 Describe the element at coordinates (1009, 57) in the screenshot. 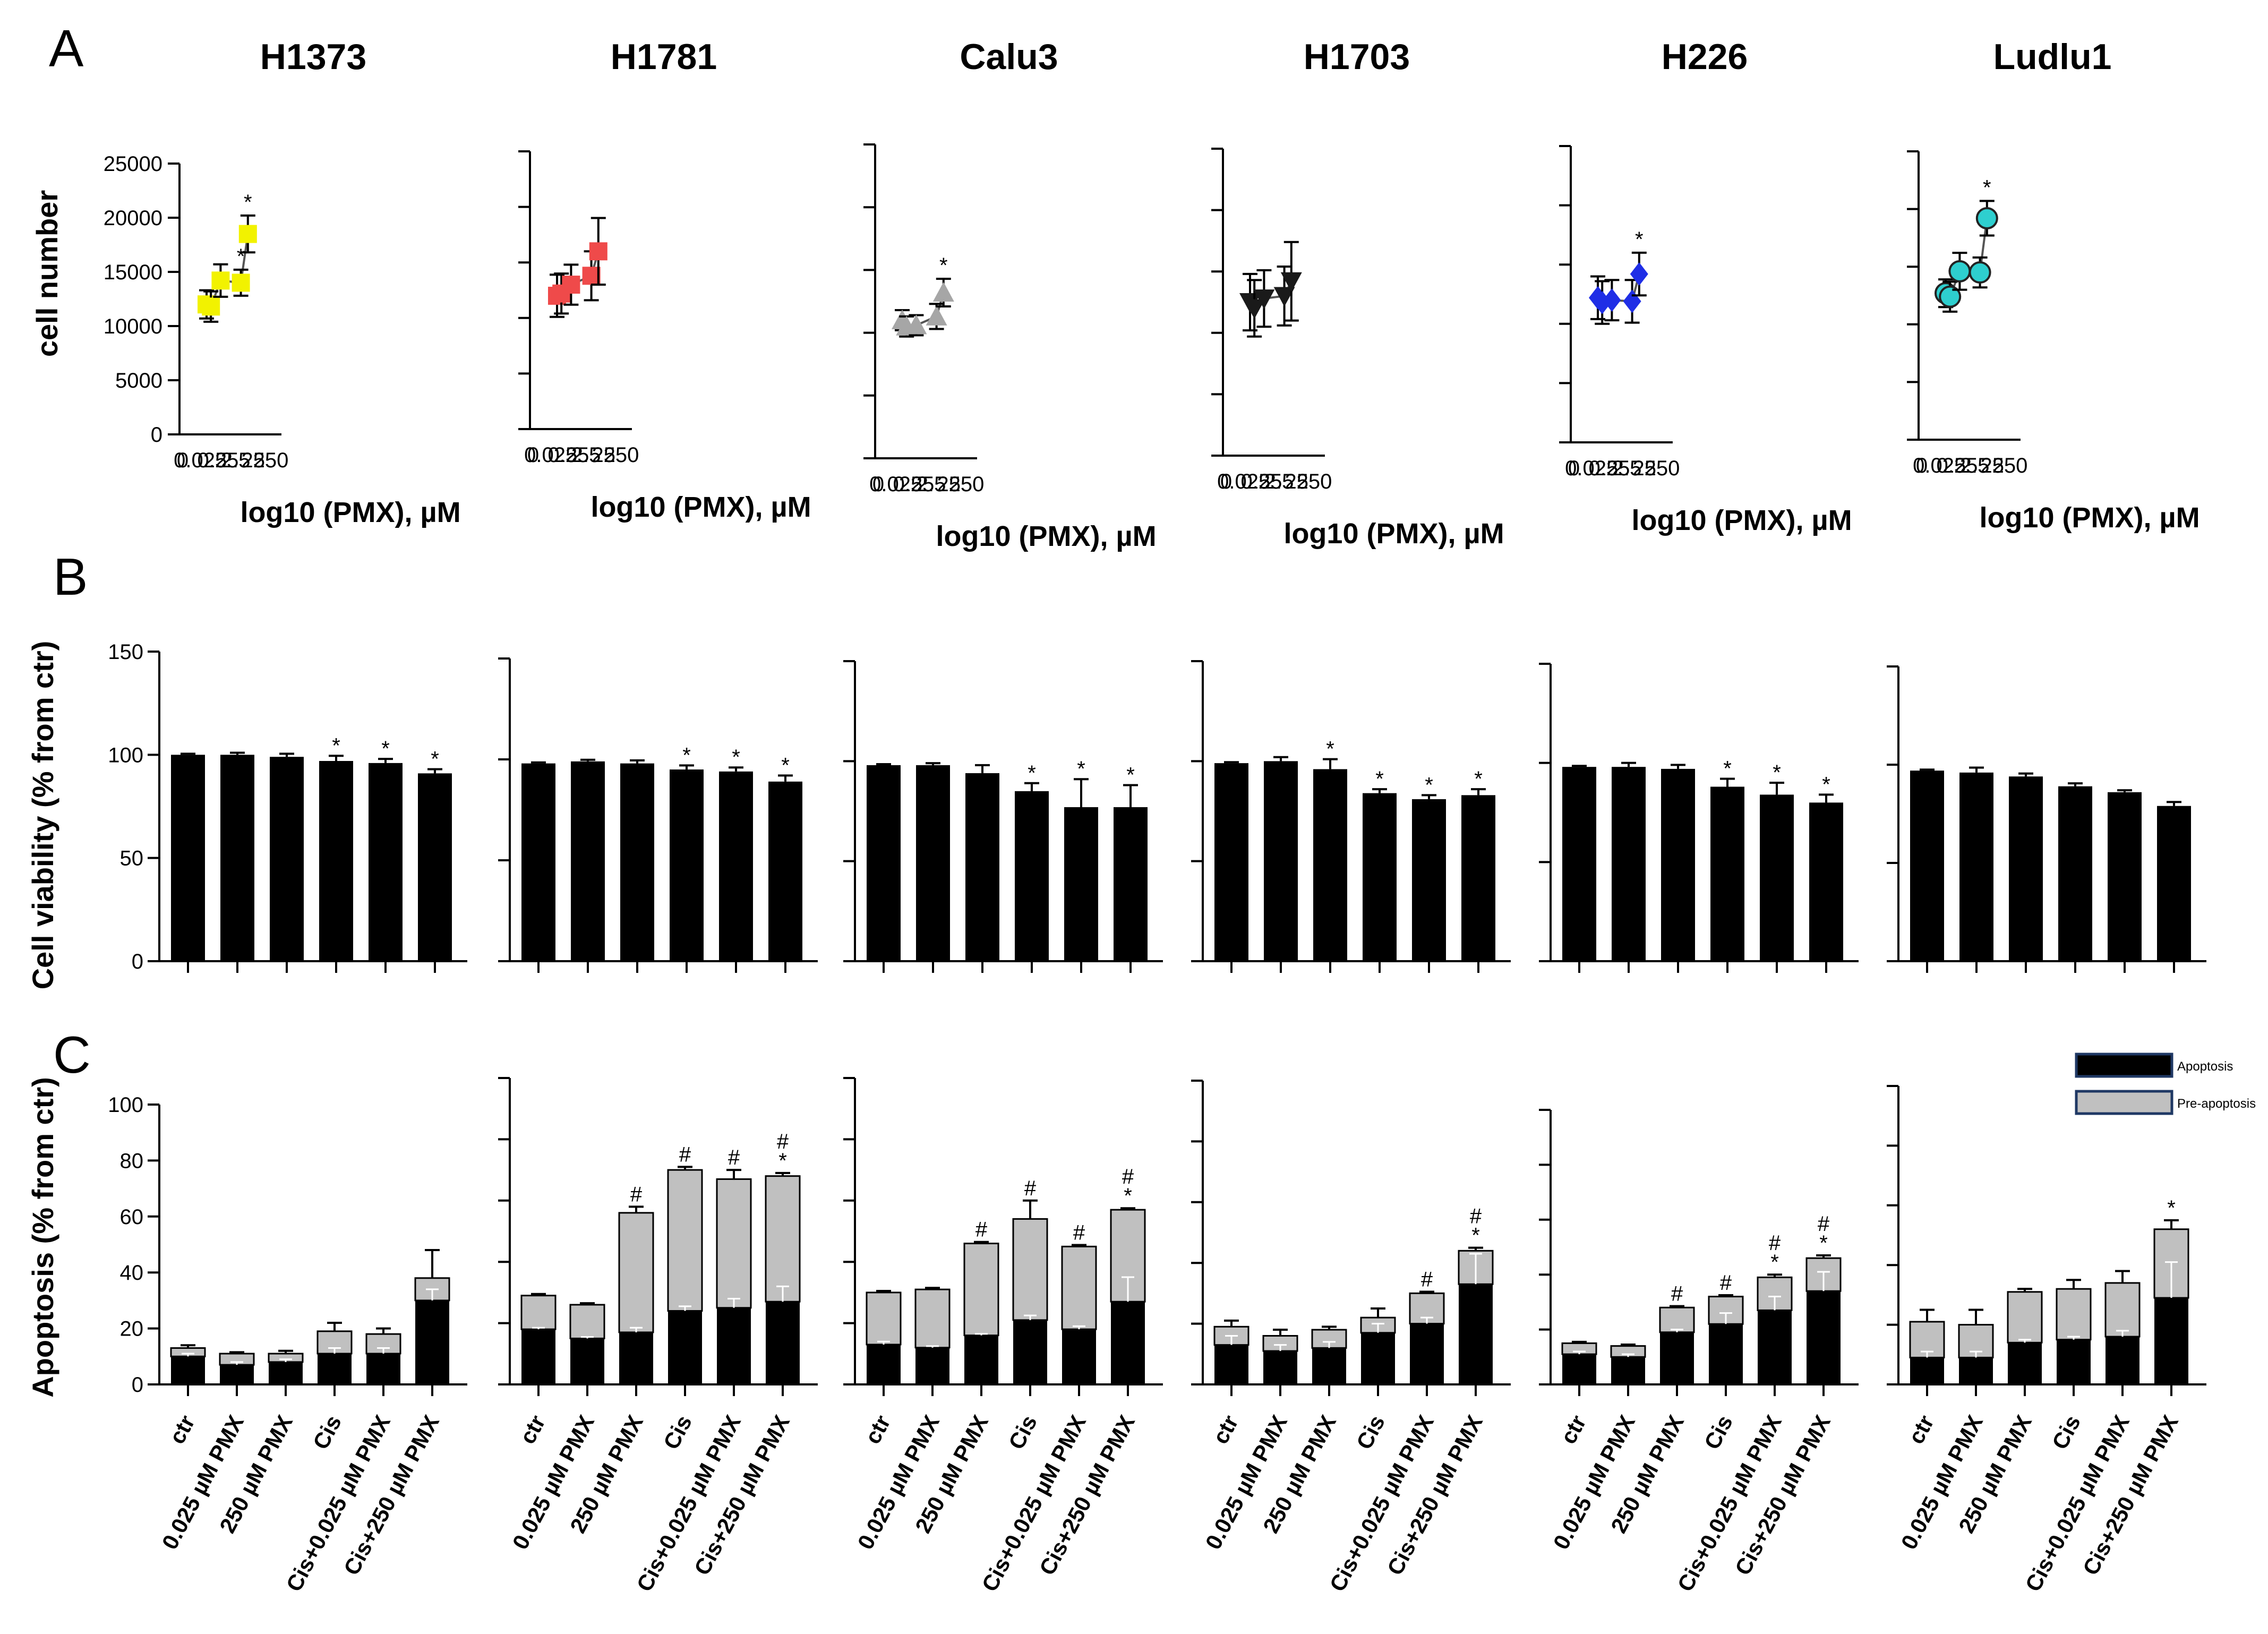

I see `chart-title: Calu3` at that location.